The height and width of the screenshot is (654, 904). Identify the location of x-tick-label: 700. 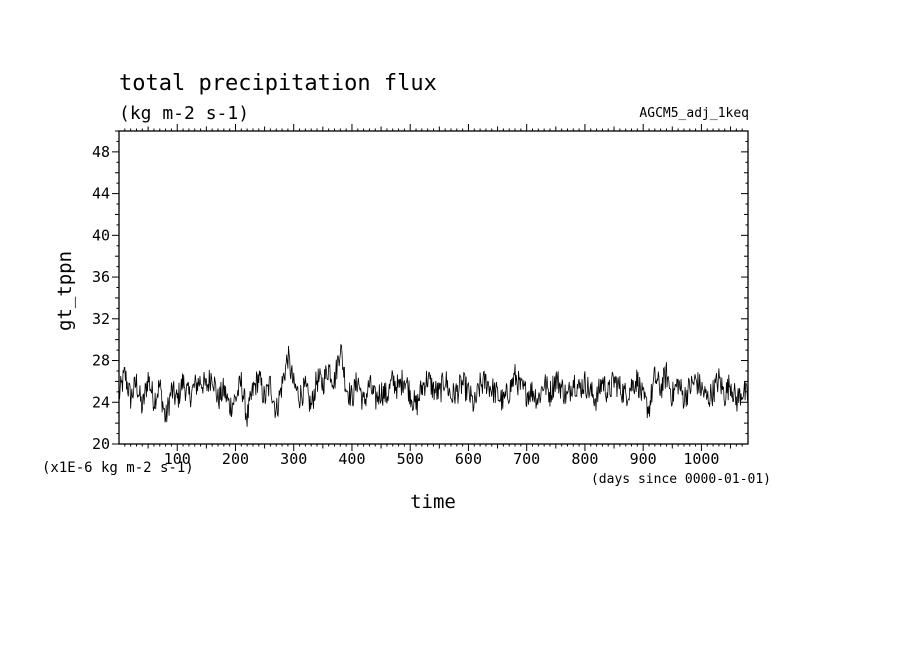
(526, 459).